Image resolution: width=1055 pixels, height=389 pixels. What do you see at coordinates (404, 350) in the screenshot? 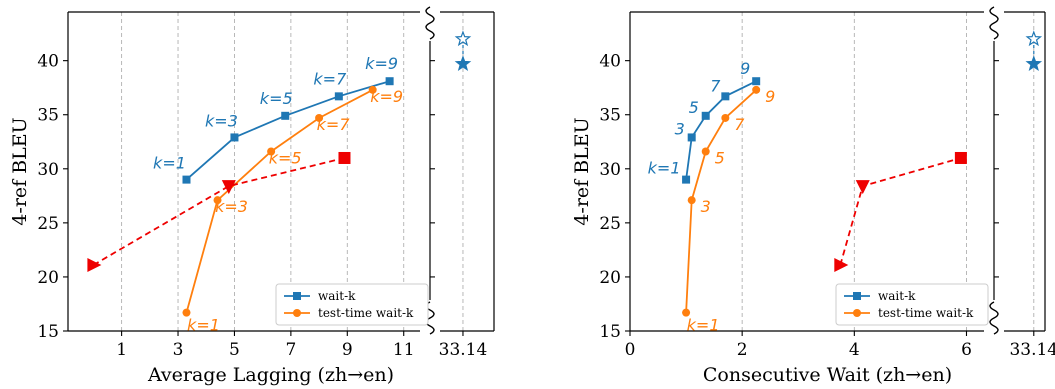
I see `x-tick-label: 11` at bounding box center [404, 350].